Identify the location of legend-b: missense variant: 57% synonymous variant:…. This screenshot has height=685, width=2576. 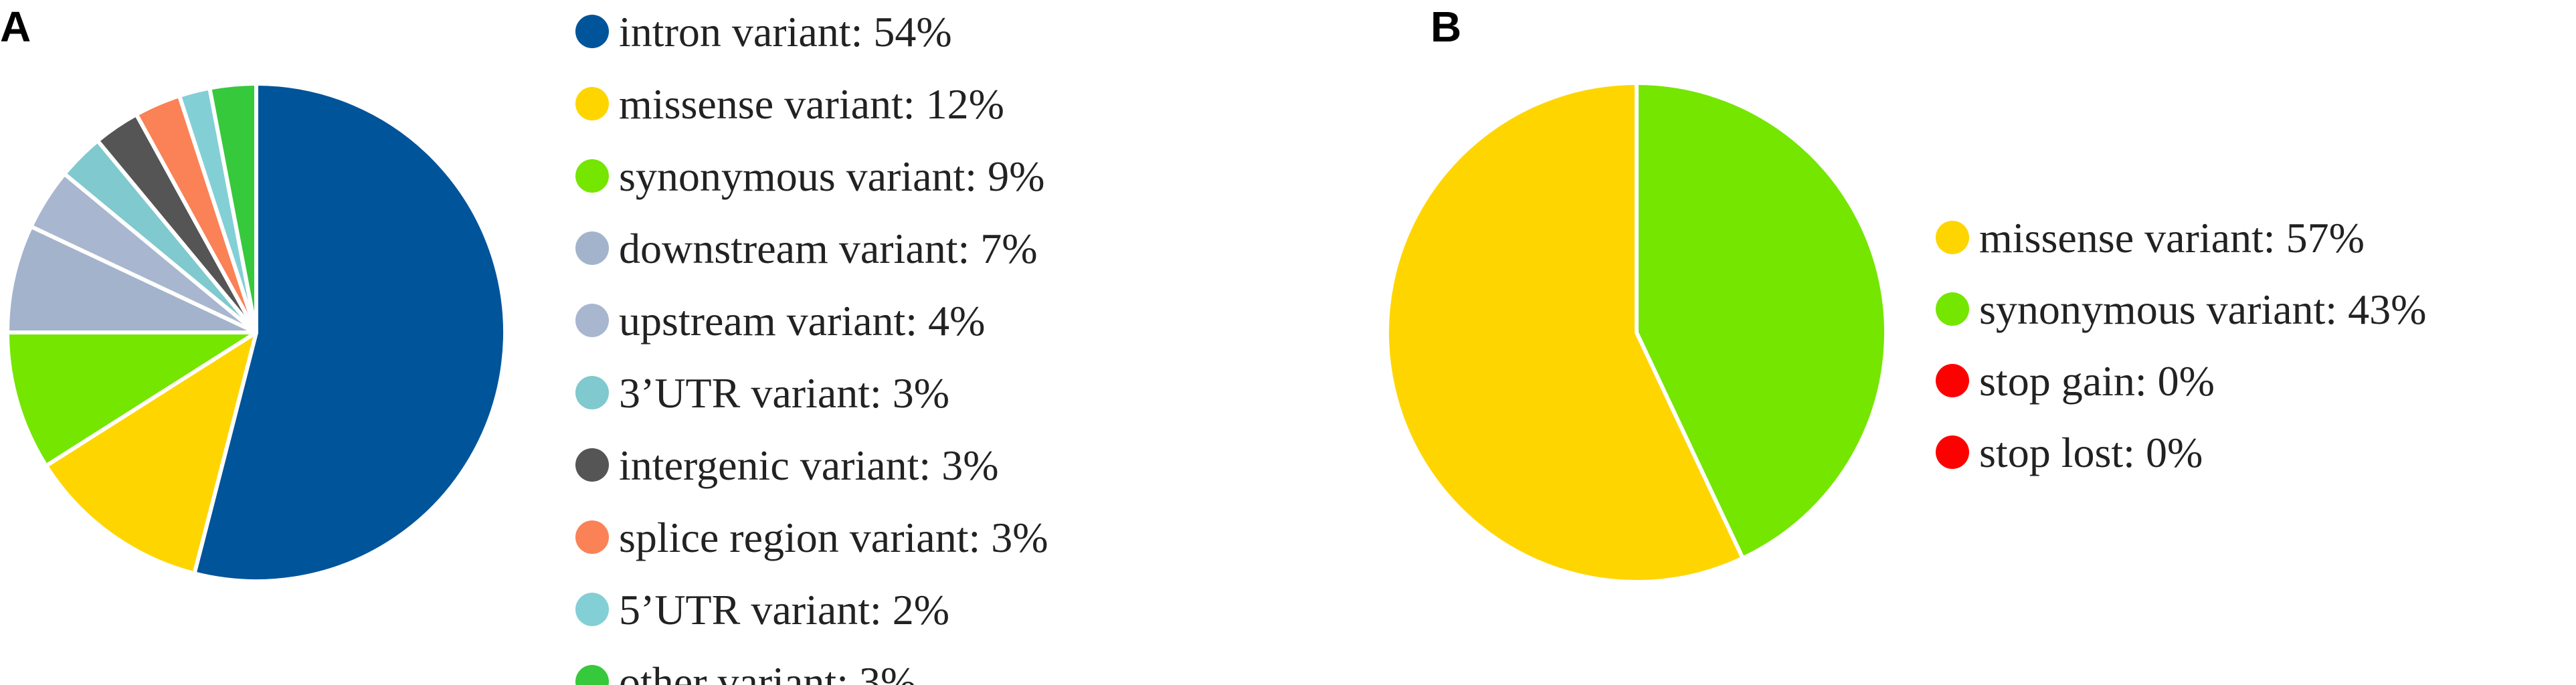
(2181, 345).